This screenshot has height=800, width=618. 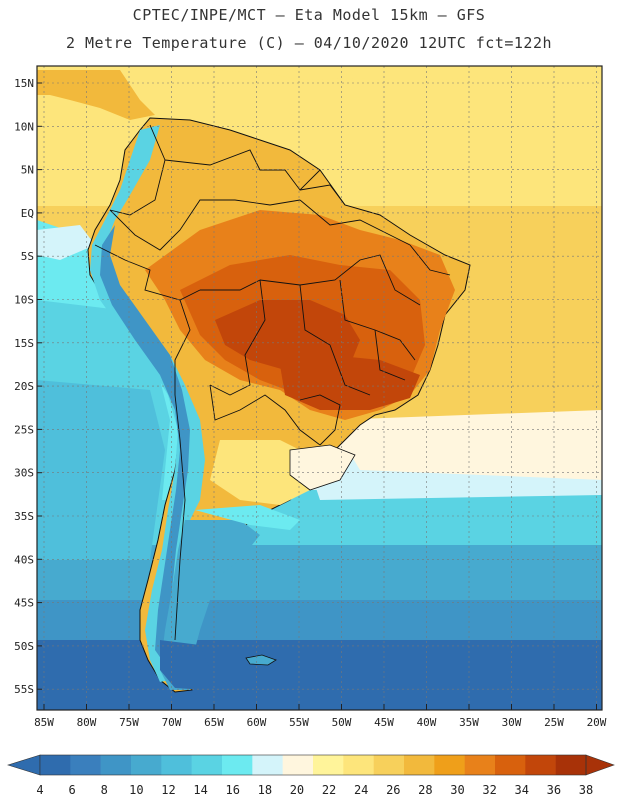 What do you see at coordinates (104, 790) in the screenshot?
I see `colorbar-label: 8` at bounding box center [104, 790].